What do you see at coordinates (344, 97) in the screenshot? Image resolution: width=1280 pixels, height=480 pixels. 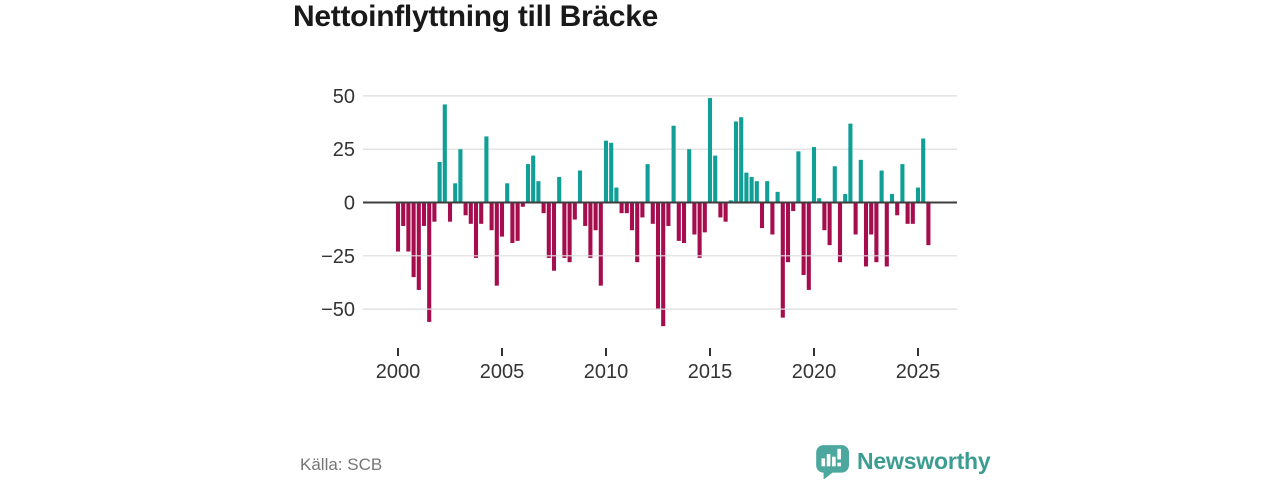 I see `y-axis-tick-label: 50` at bounding box center [344, 97].